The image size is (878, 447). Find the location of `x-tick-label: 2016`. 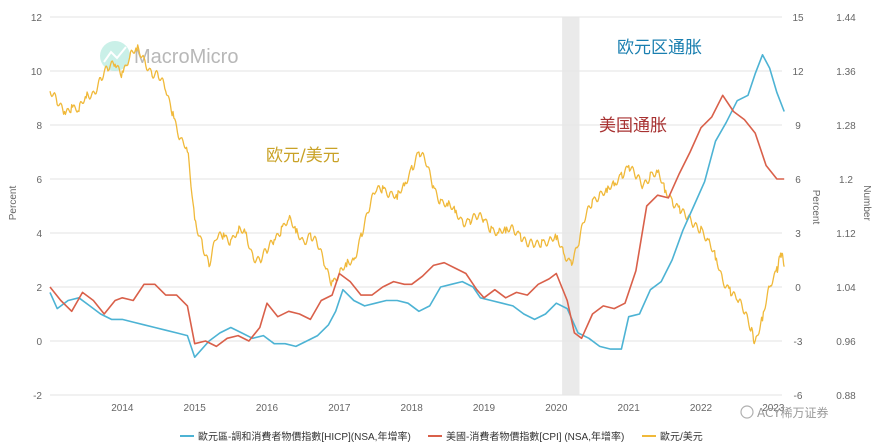

x-tick-label: 2016 is located at coordinates (267, 408).